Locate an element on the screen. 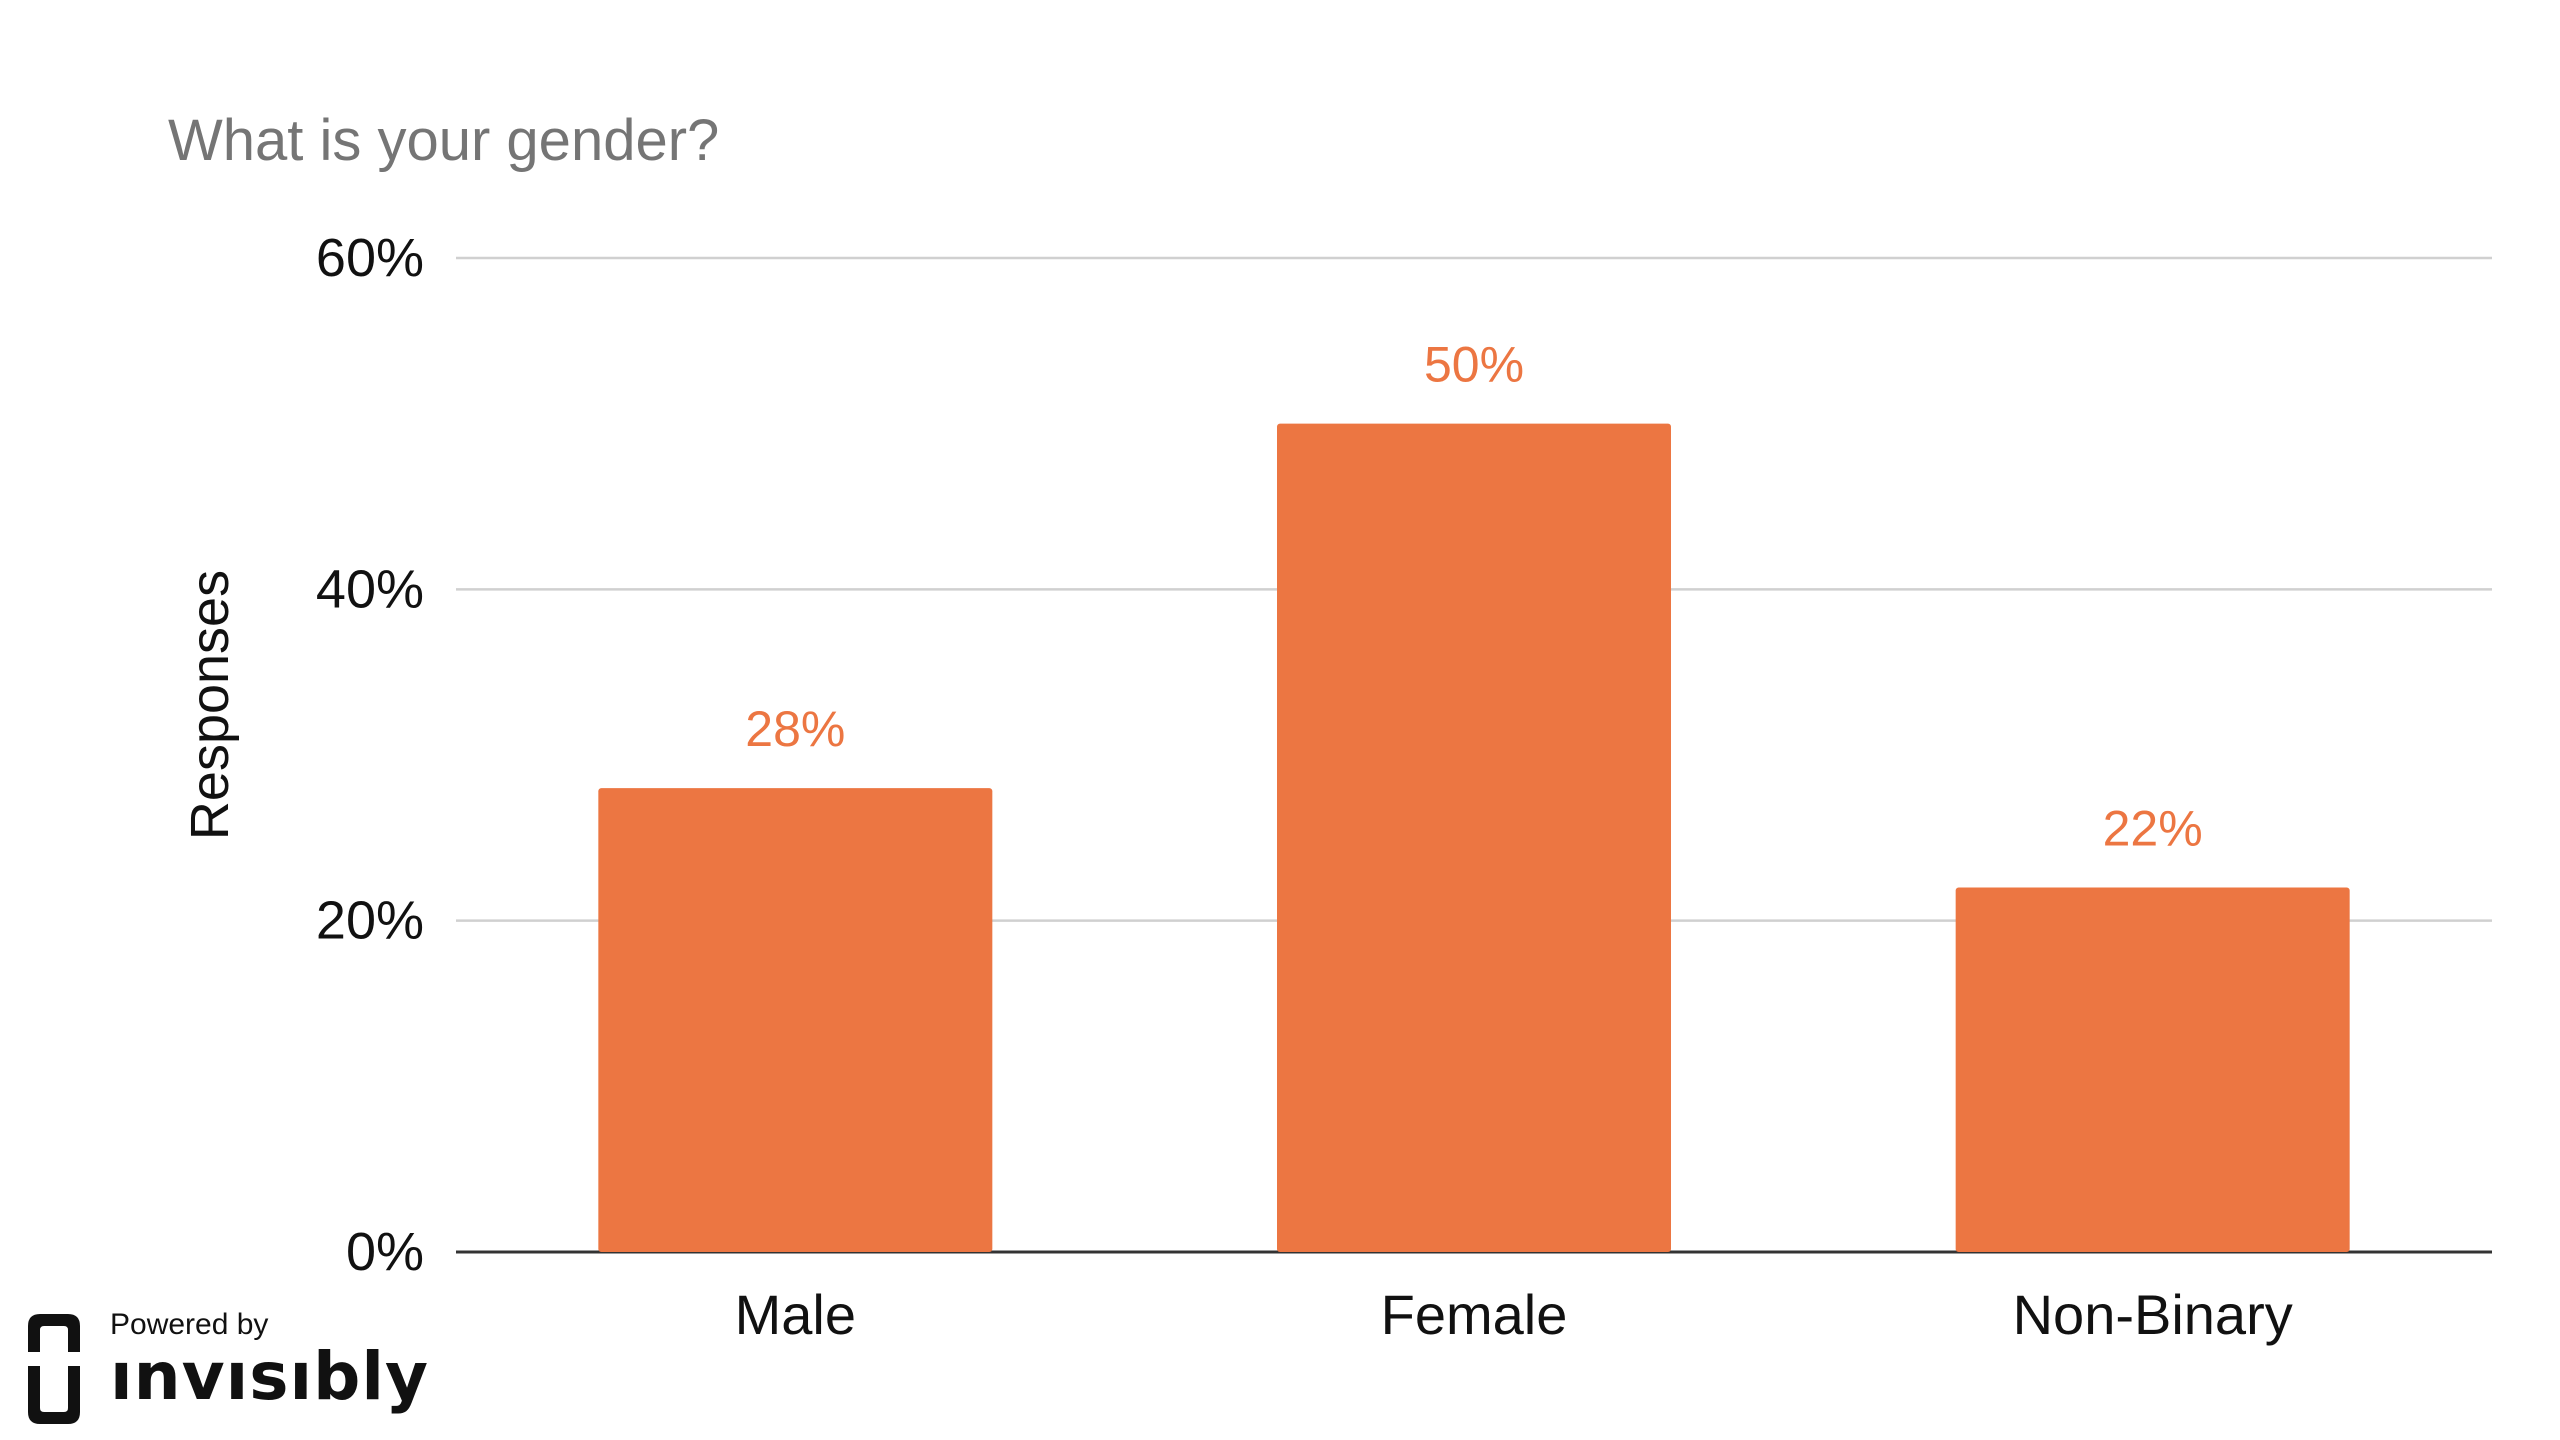 The image size is (2560, 1440). bar-female is located at coordinates (1474, 838).